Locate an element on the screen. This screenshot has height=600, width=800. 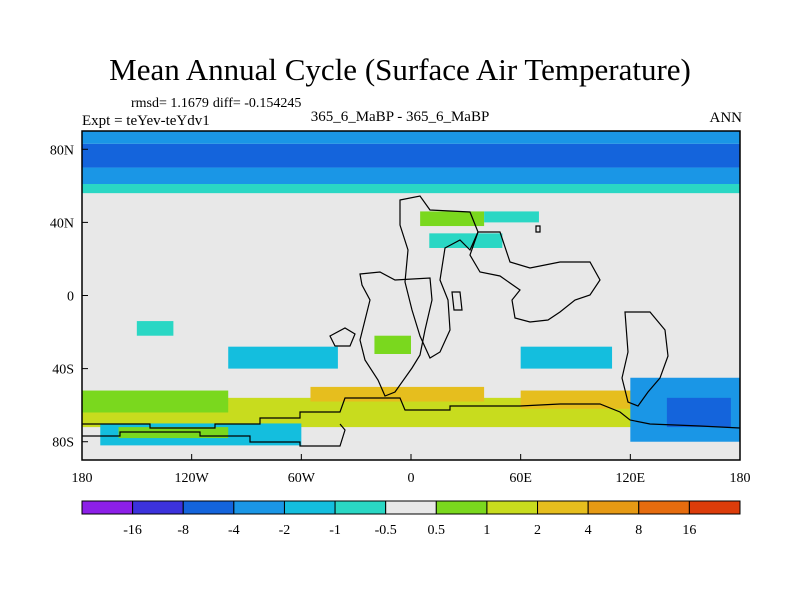
coastline-africa is located at coordinates (439, 277).